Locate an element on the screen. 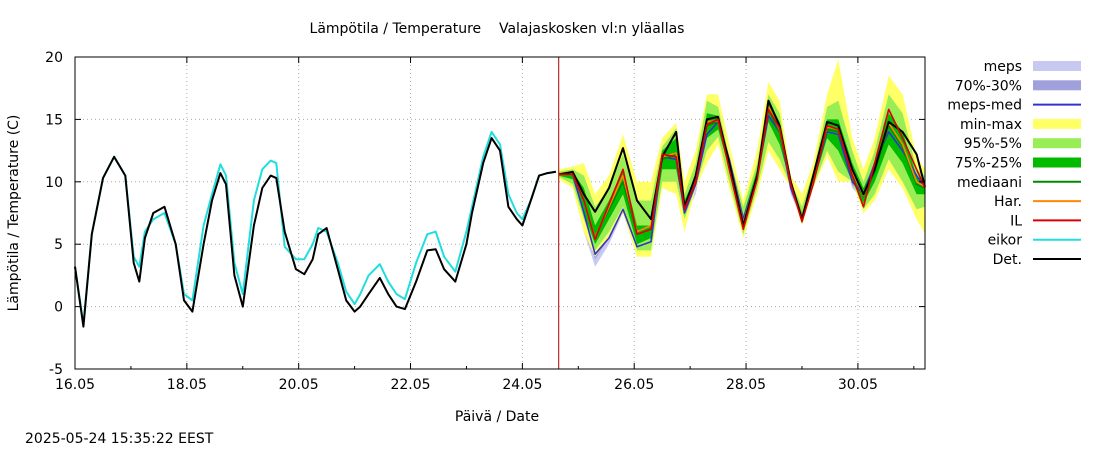 This screenshot has width=1100, height=450. y-tick-label: 15 is located at coordinates (54, 120).